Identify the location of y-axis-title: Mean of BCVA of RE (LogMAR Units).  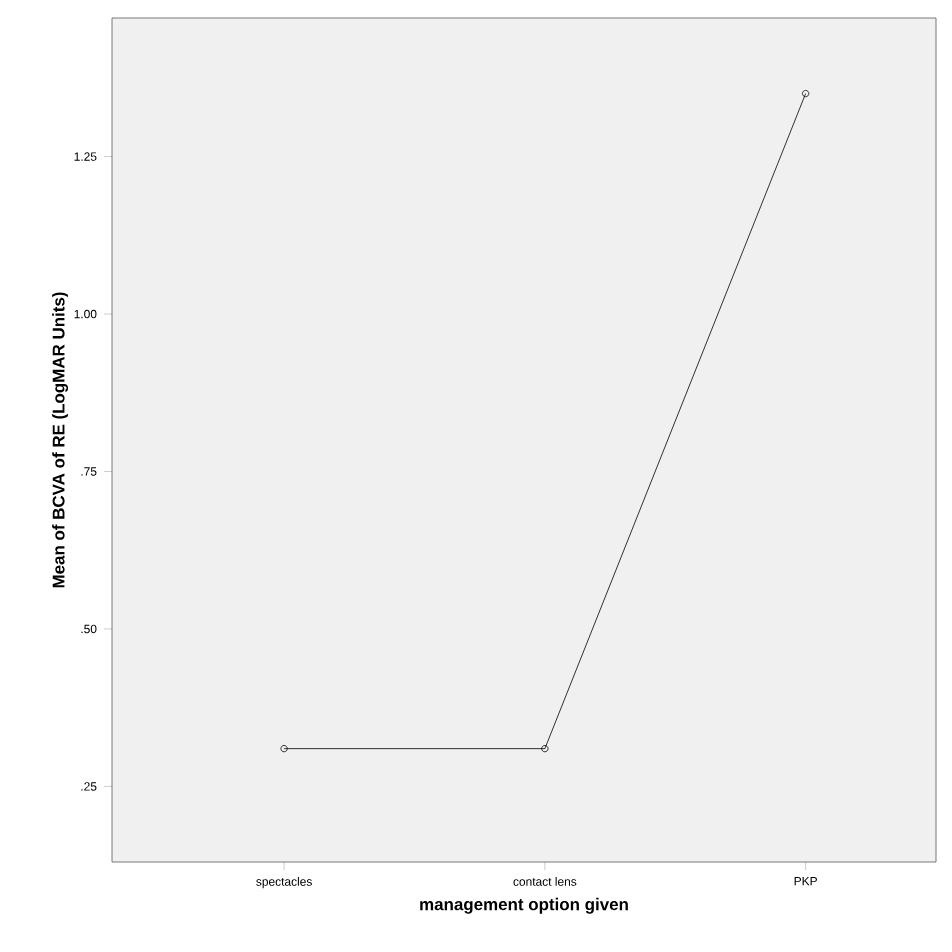
(60, 440).